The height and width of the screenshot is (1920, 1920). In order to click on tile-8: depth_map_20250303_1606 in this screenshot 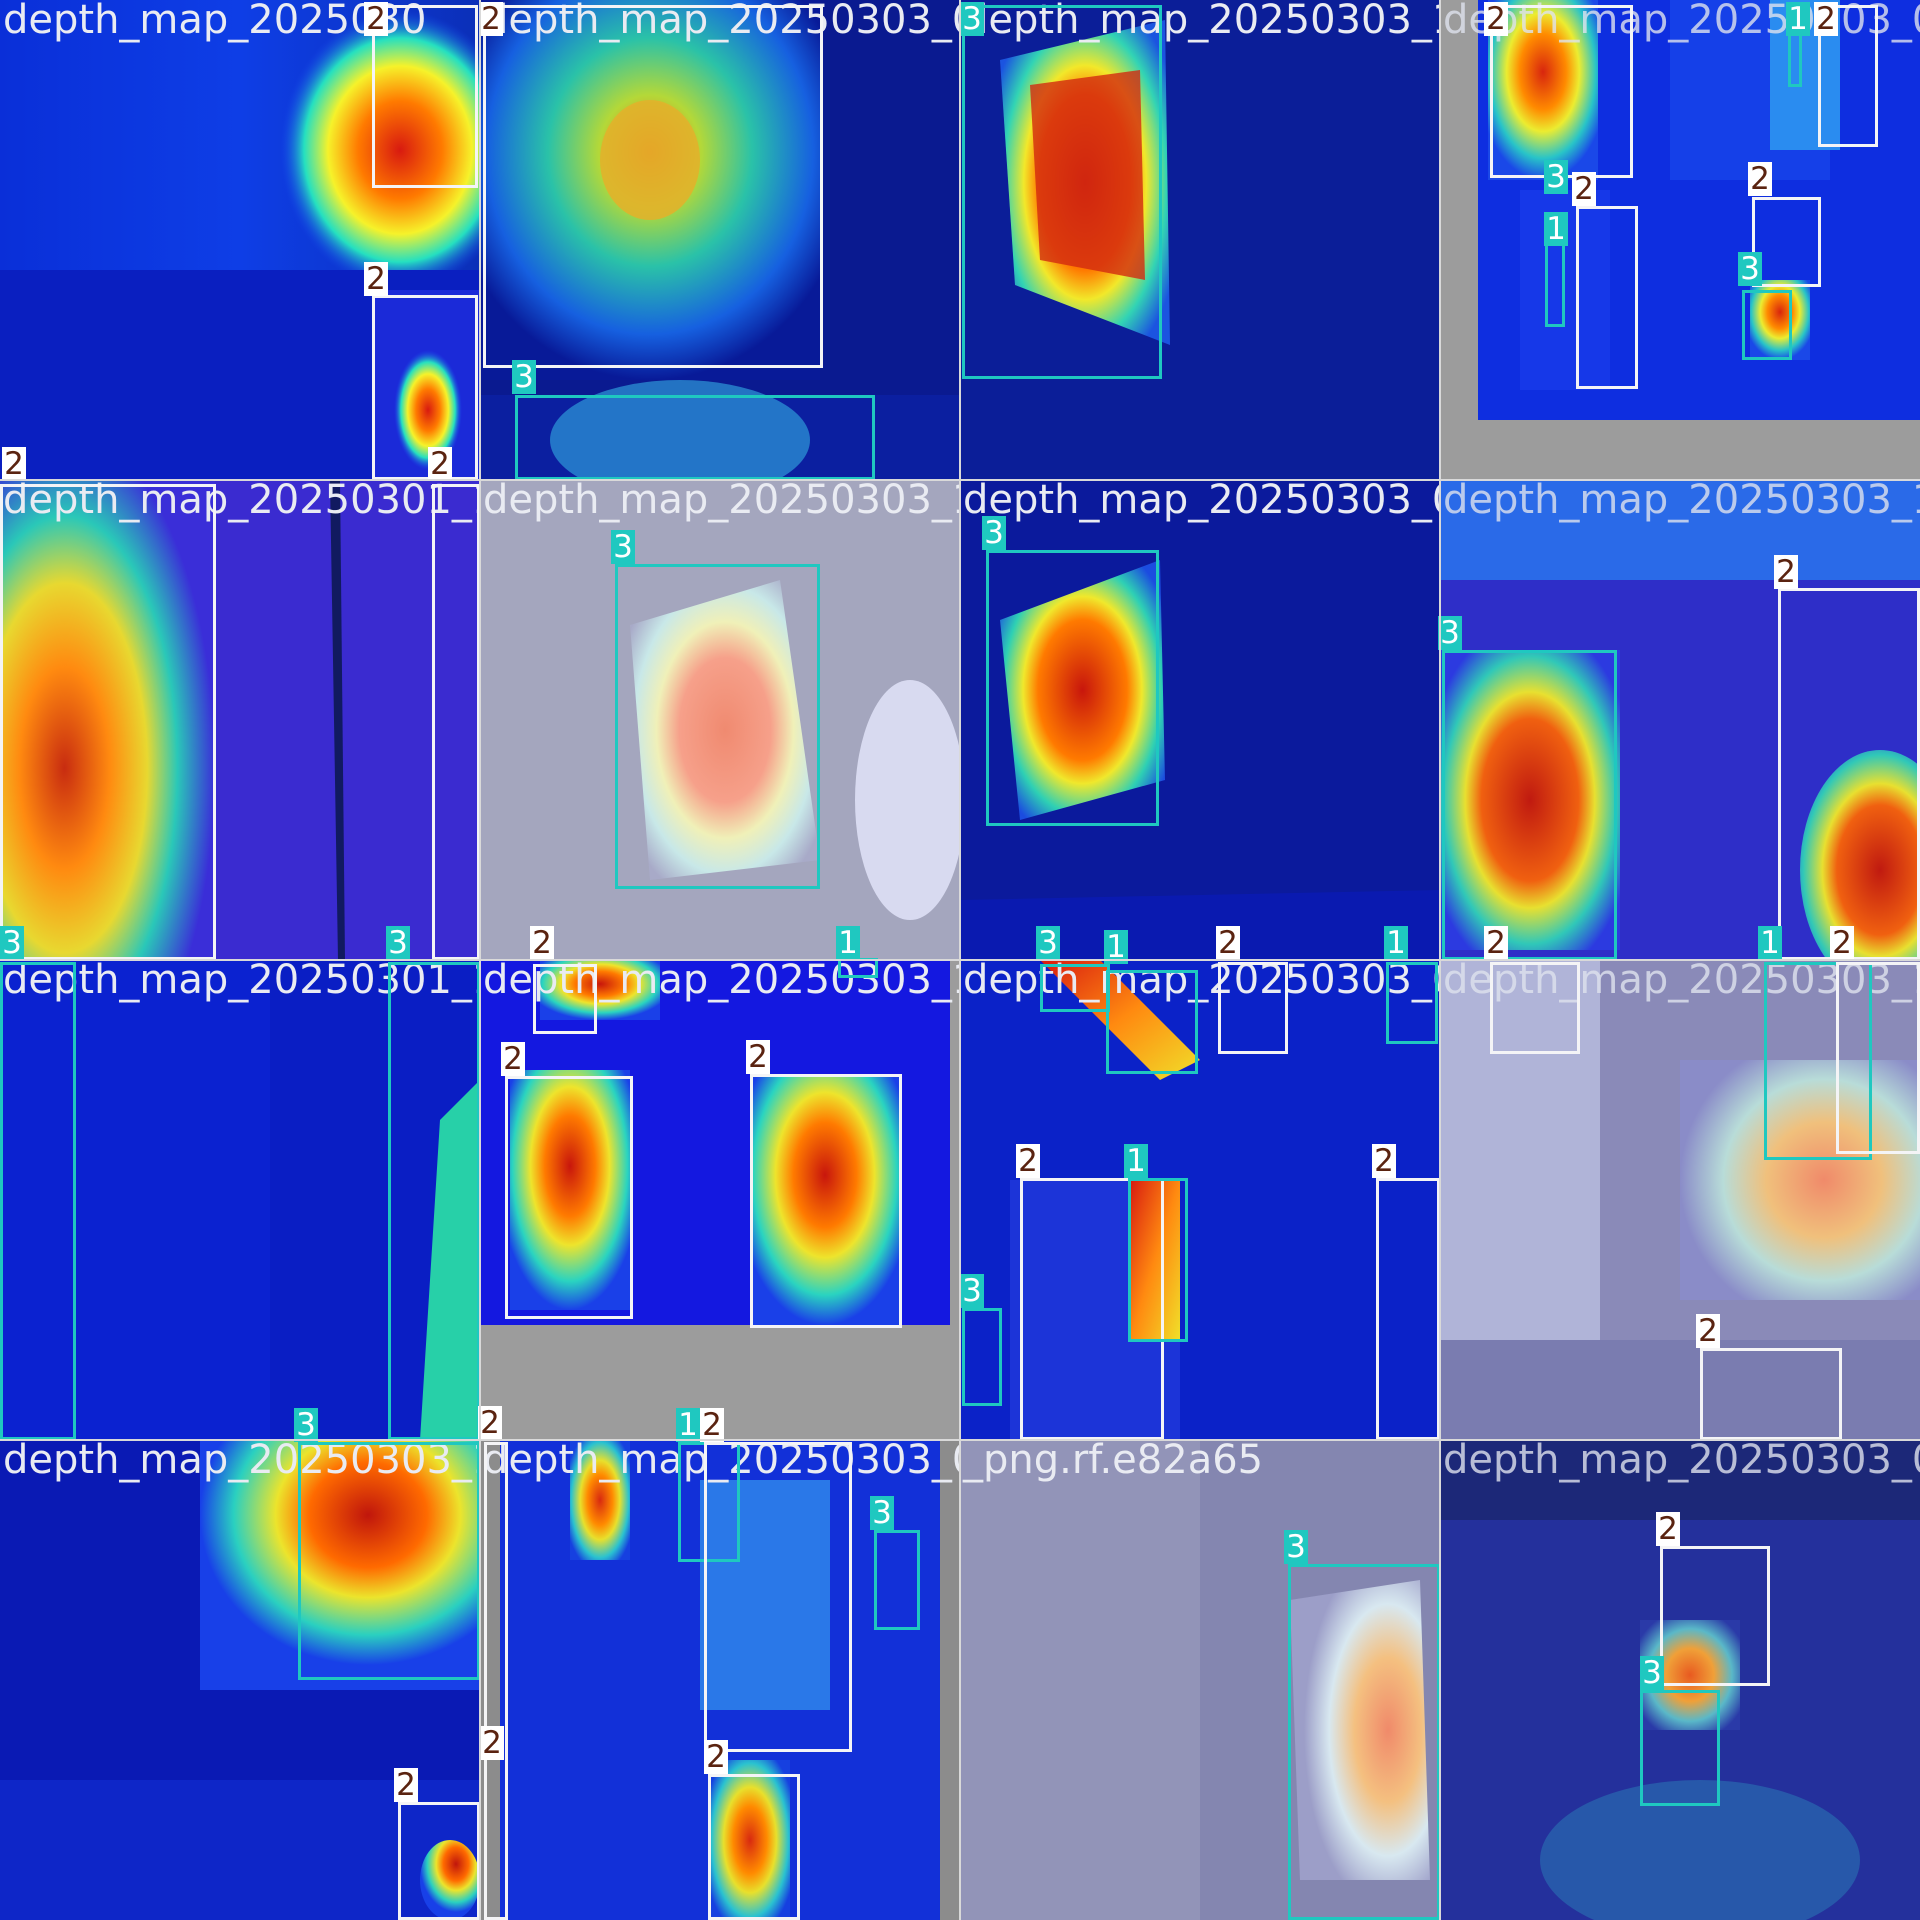, I will do `click(1680, 720)`.